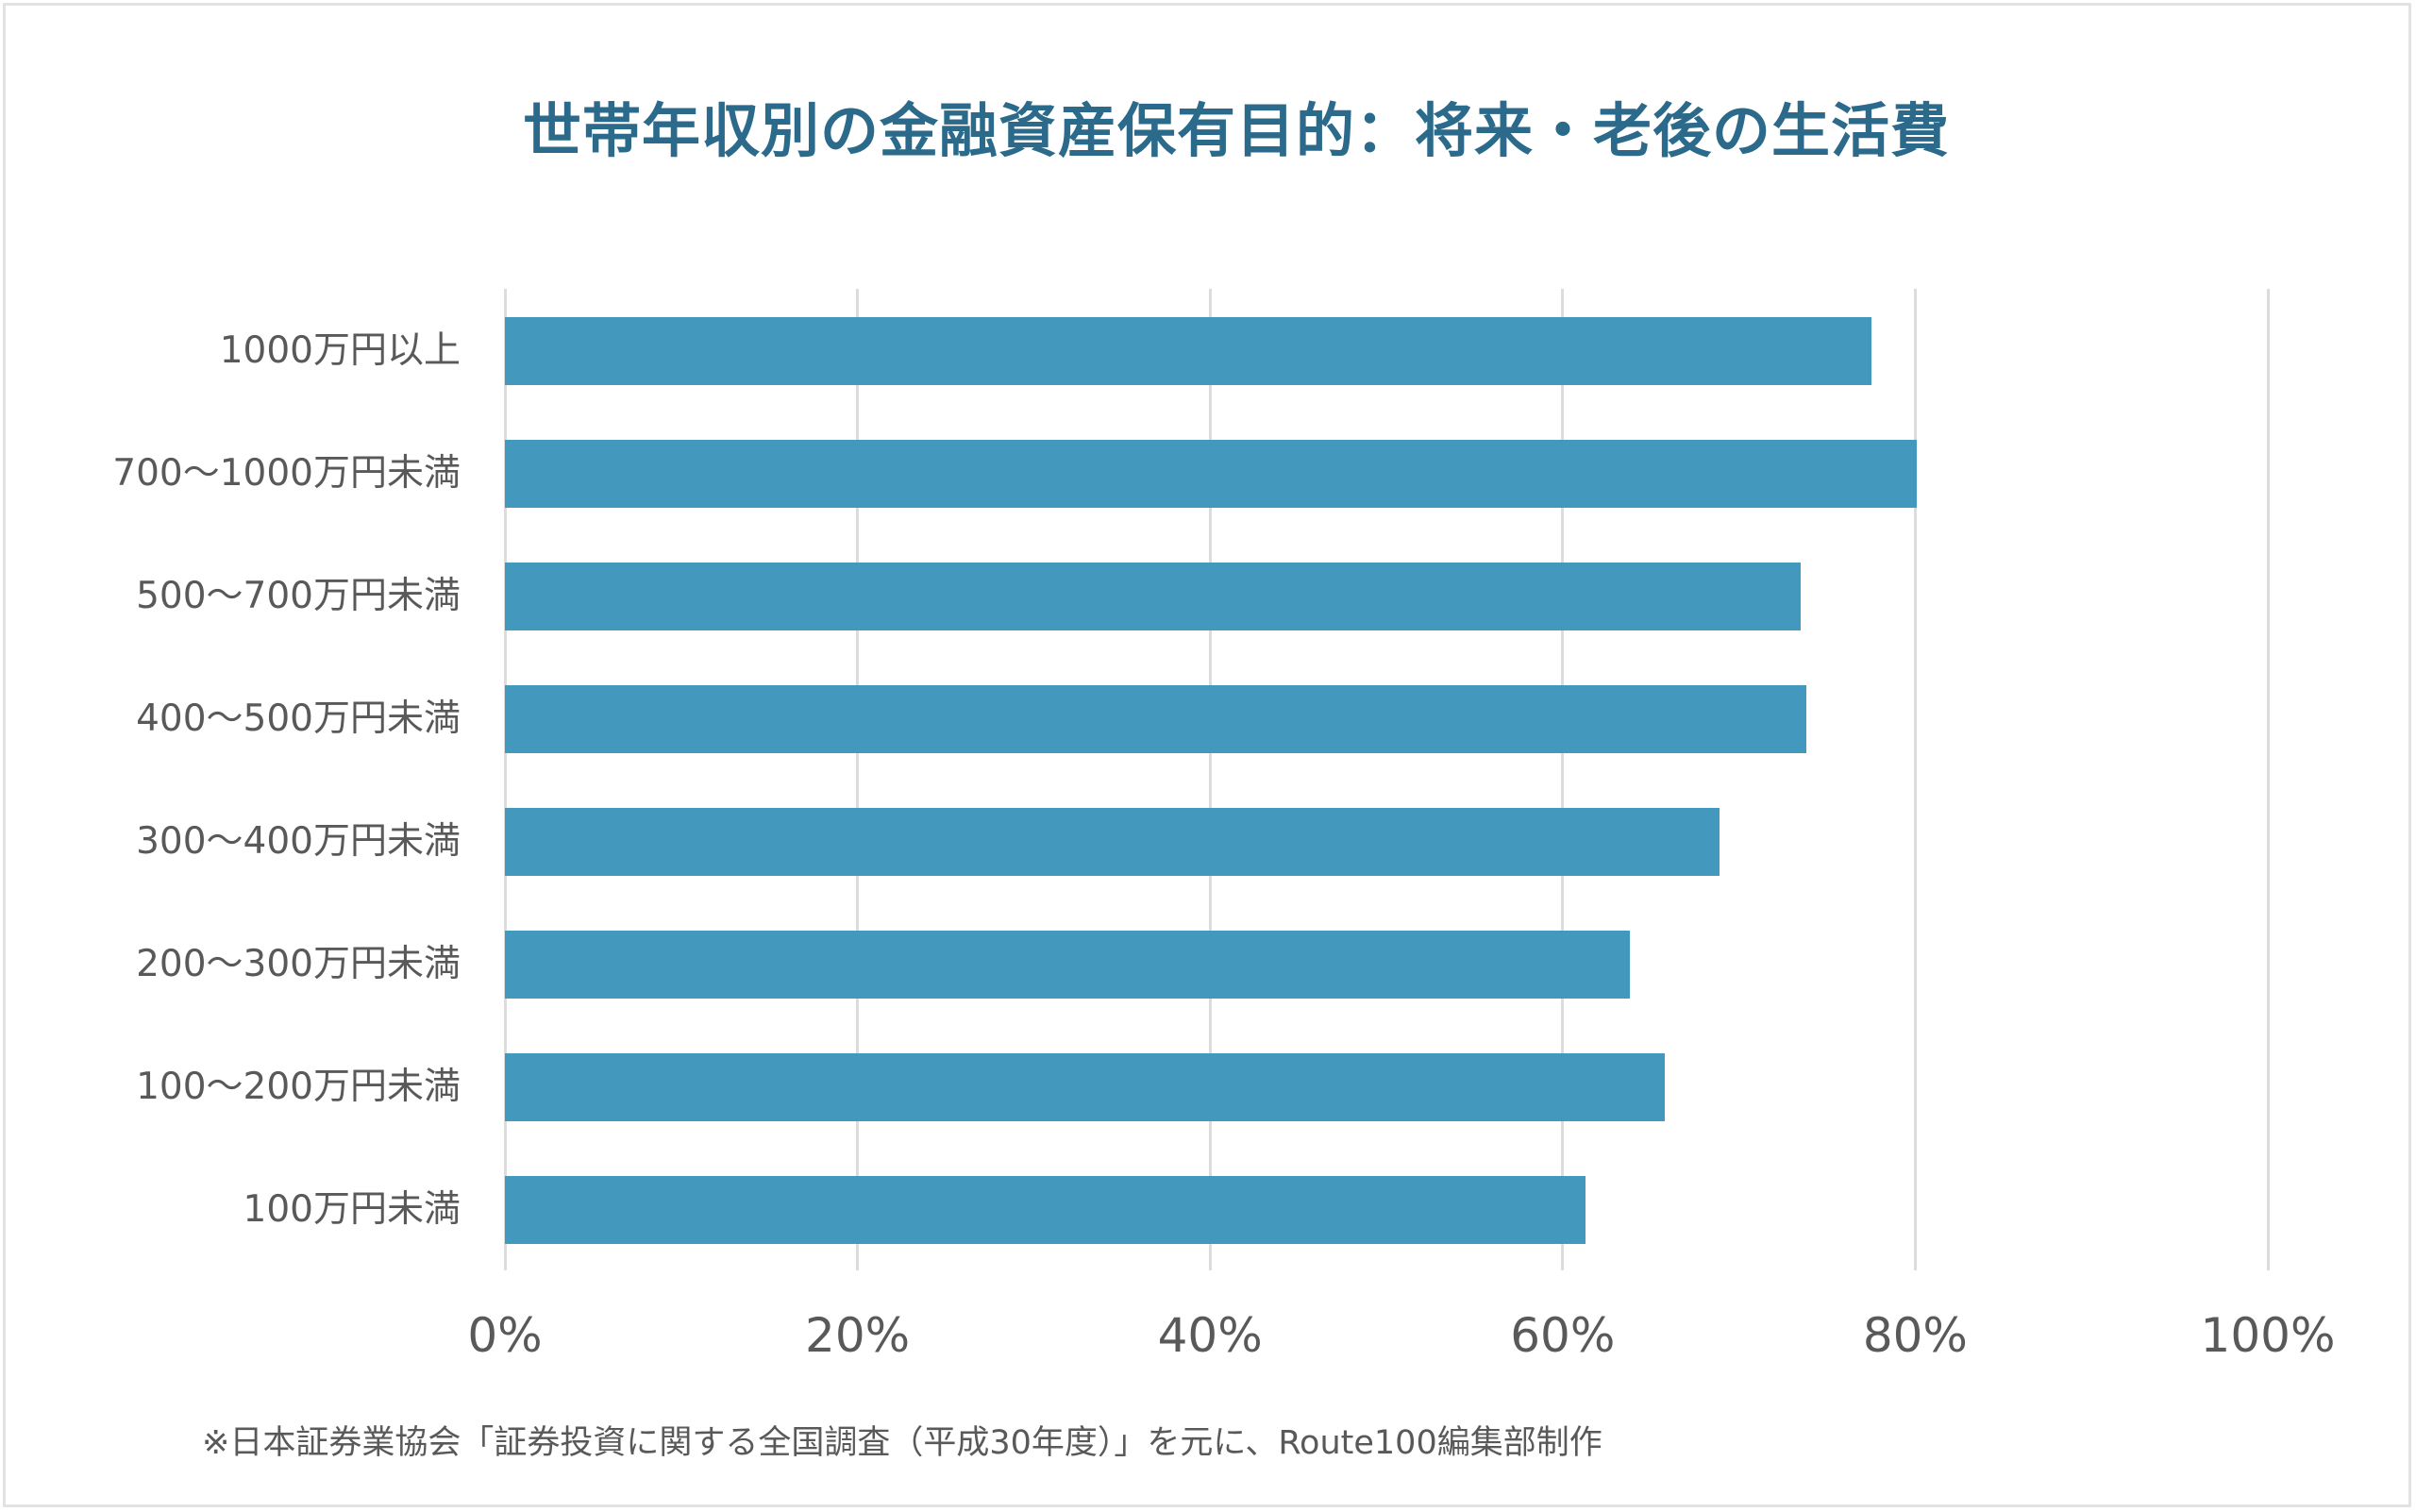  I want to click on y-axis-category-label: 100万円未満, so click(352, 1209).